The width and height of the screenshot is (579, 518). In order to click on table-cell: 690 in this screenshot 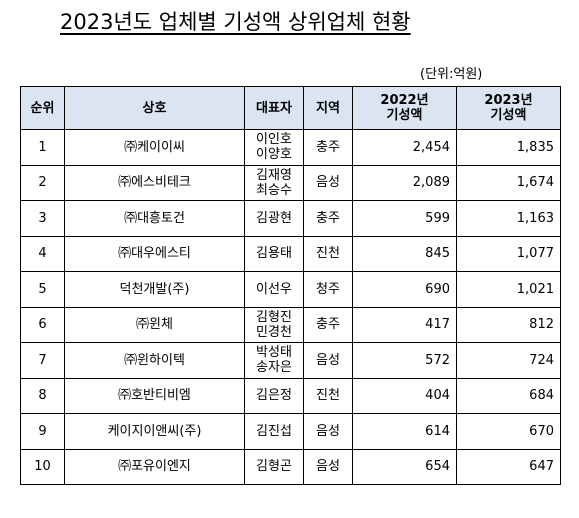, I will do `click(404, 289)`.